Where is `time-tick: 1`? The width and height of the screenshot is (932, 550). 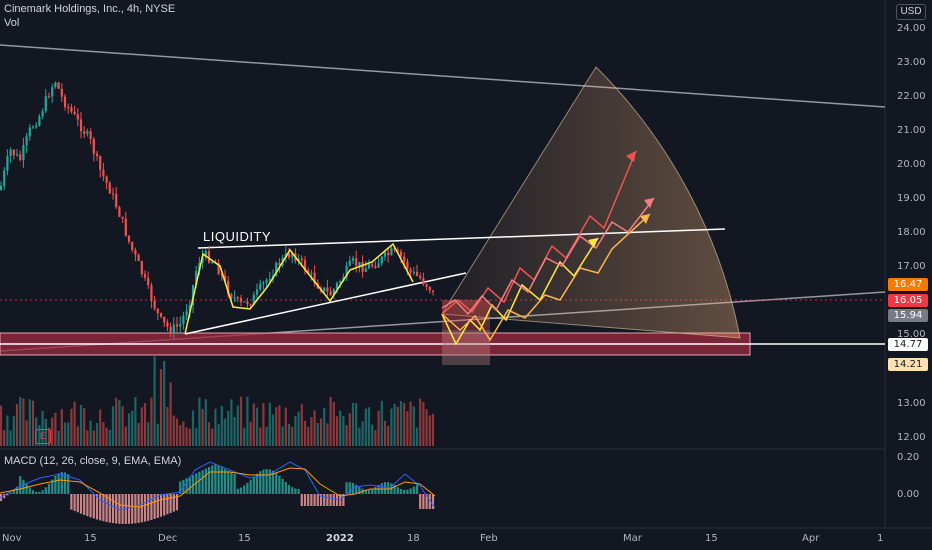 time-tick: 1 is located at coordinates (880, 538).